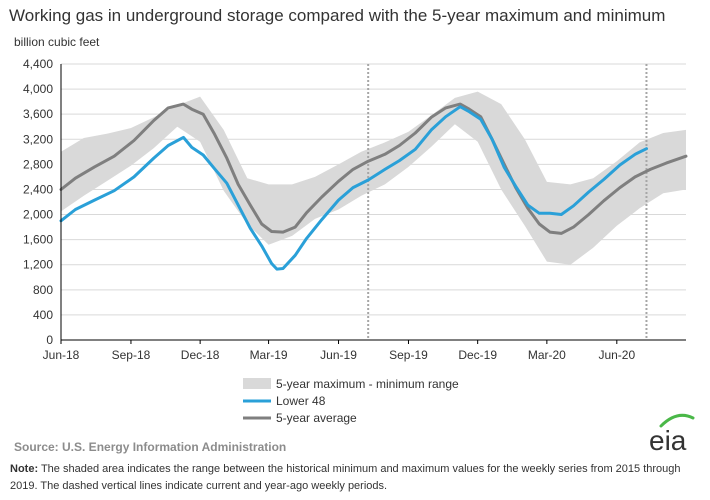 The height and width of the screenshot is (500, 710). What do you see at coordinates (367, 384) in the screenshot?
I see `legend-label-range: 5-year maximum - minimum range` at bounding box center [367, 384].